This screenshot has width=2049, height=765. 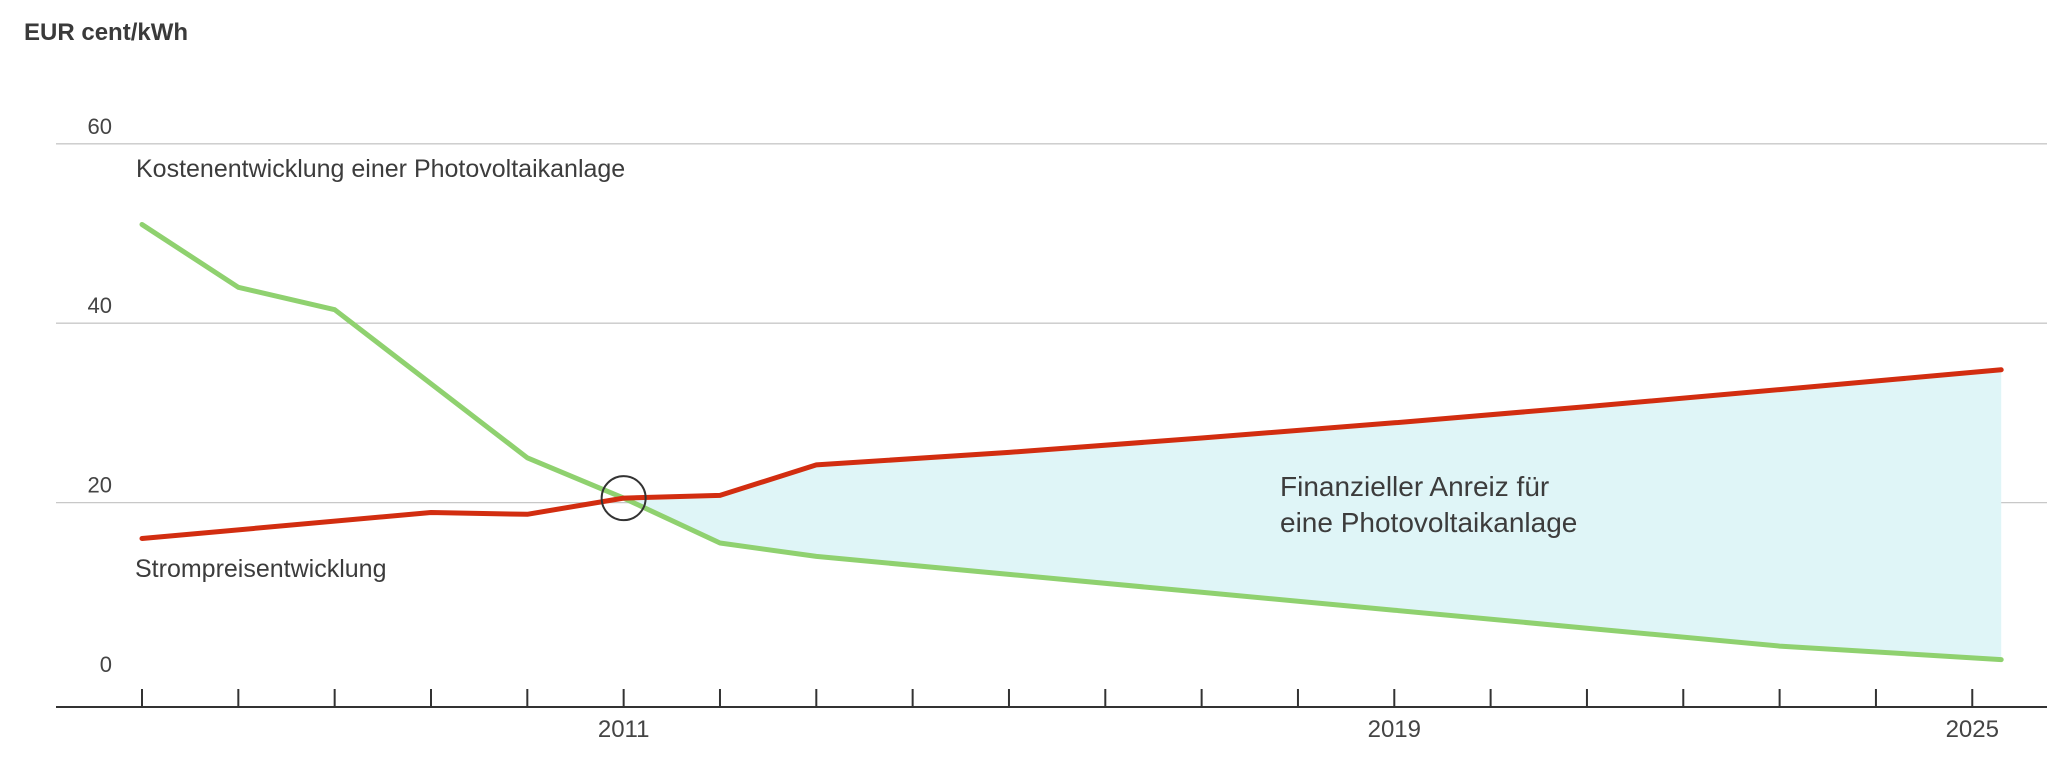 What do you see at coordinates (106, 664) in the screenshot?
I see `y-tick-label-0: 0` at bounding box center [106, 664].